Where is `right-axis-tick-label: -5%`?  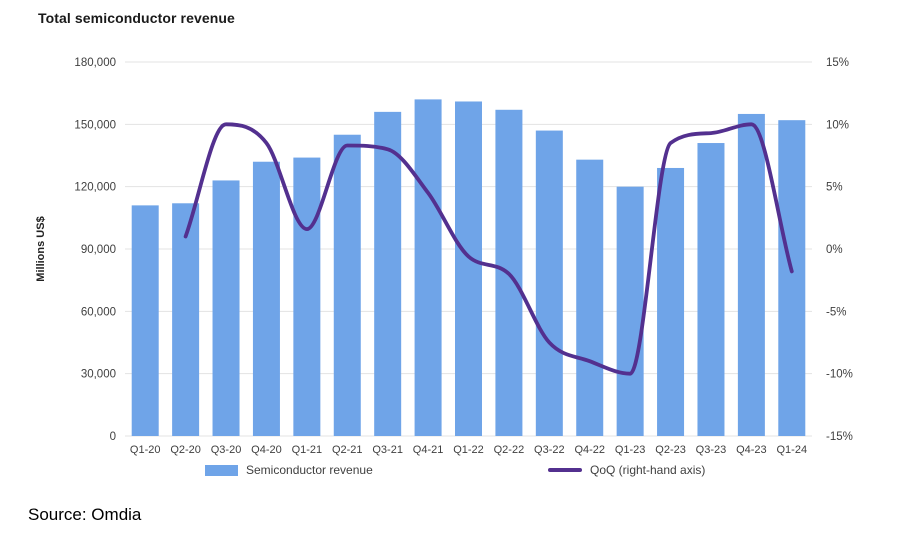 right-axis-tick-label: -5% is located at coordinates (836, 312).